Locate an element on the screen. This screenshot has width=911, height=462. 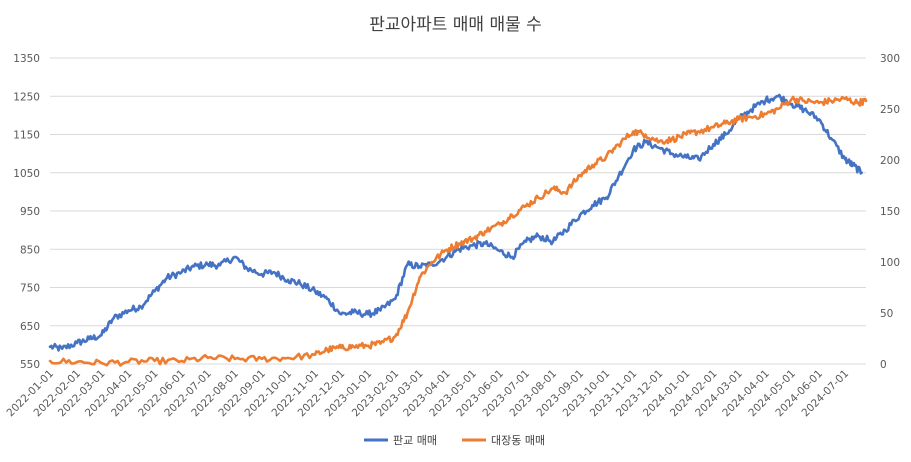
y-right-tick-label: 50 is located at coordinates (886, 314).